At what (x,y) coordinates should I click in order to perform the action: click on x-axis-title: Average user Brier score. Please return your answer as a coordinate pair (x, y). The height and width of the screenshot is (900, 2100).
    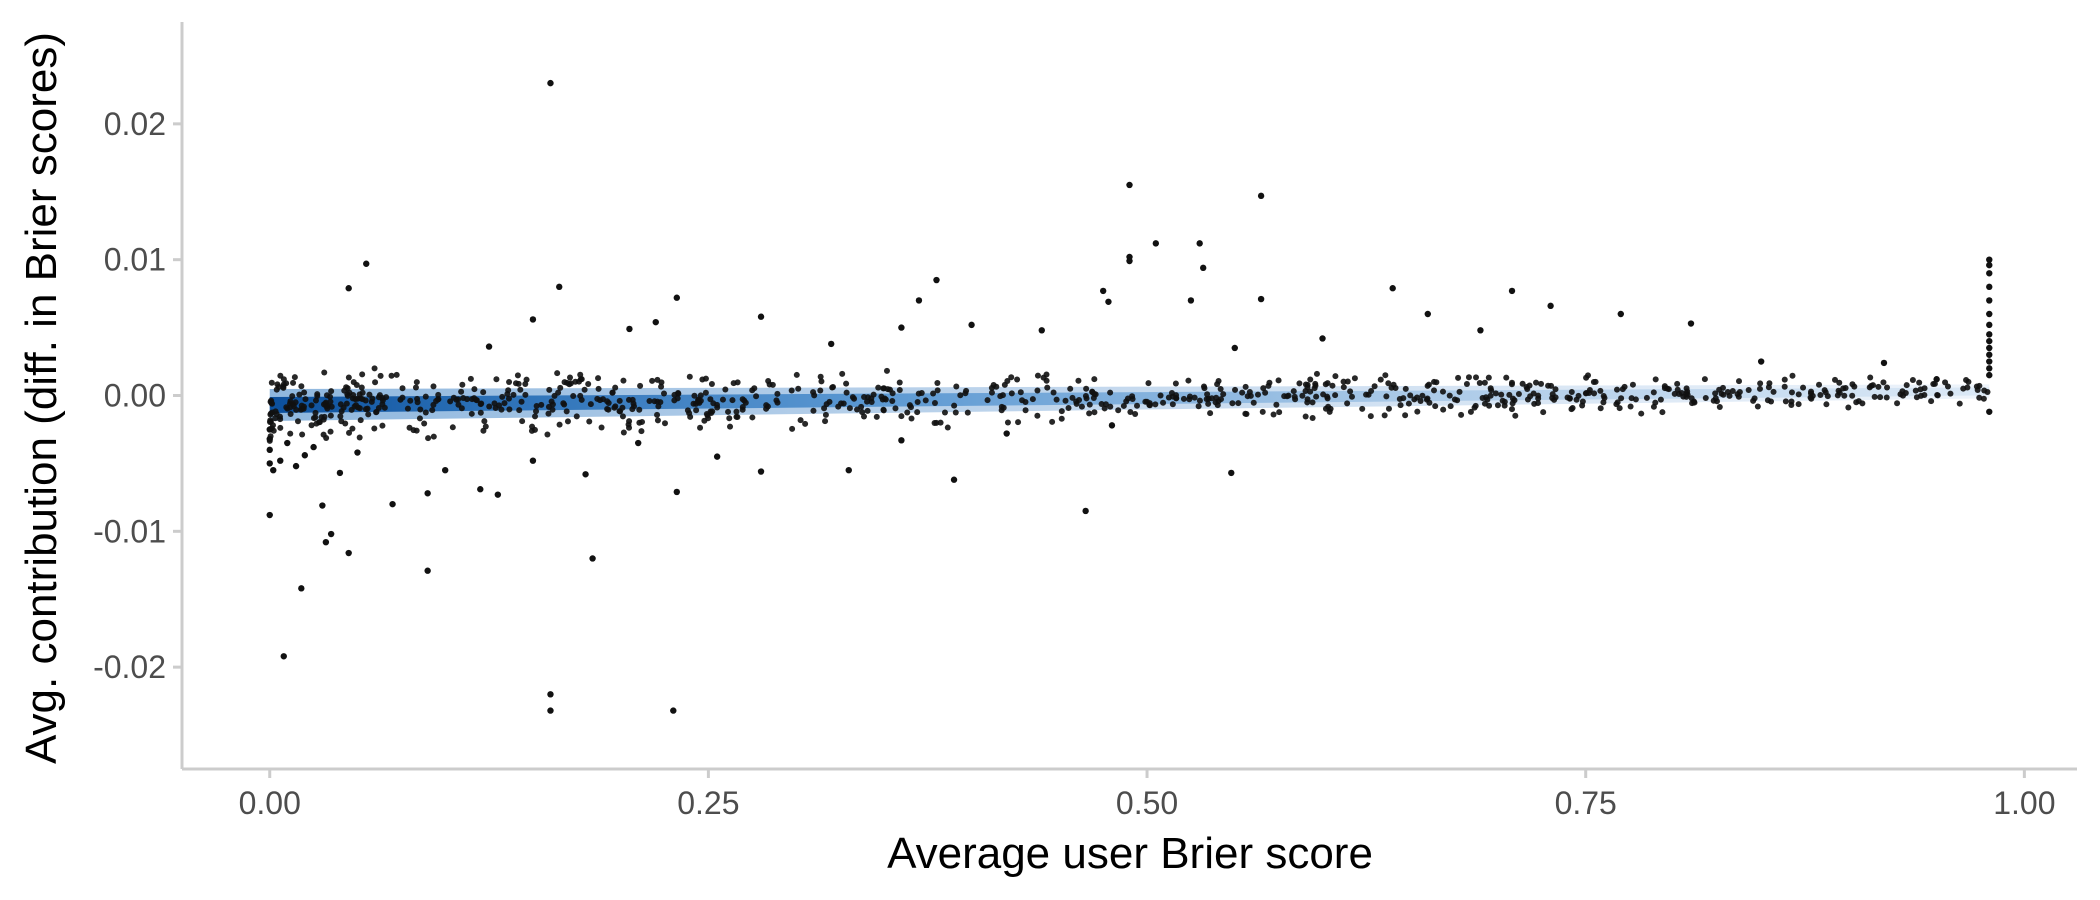
    Looking at the image, I should click on (1130, 853).